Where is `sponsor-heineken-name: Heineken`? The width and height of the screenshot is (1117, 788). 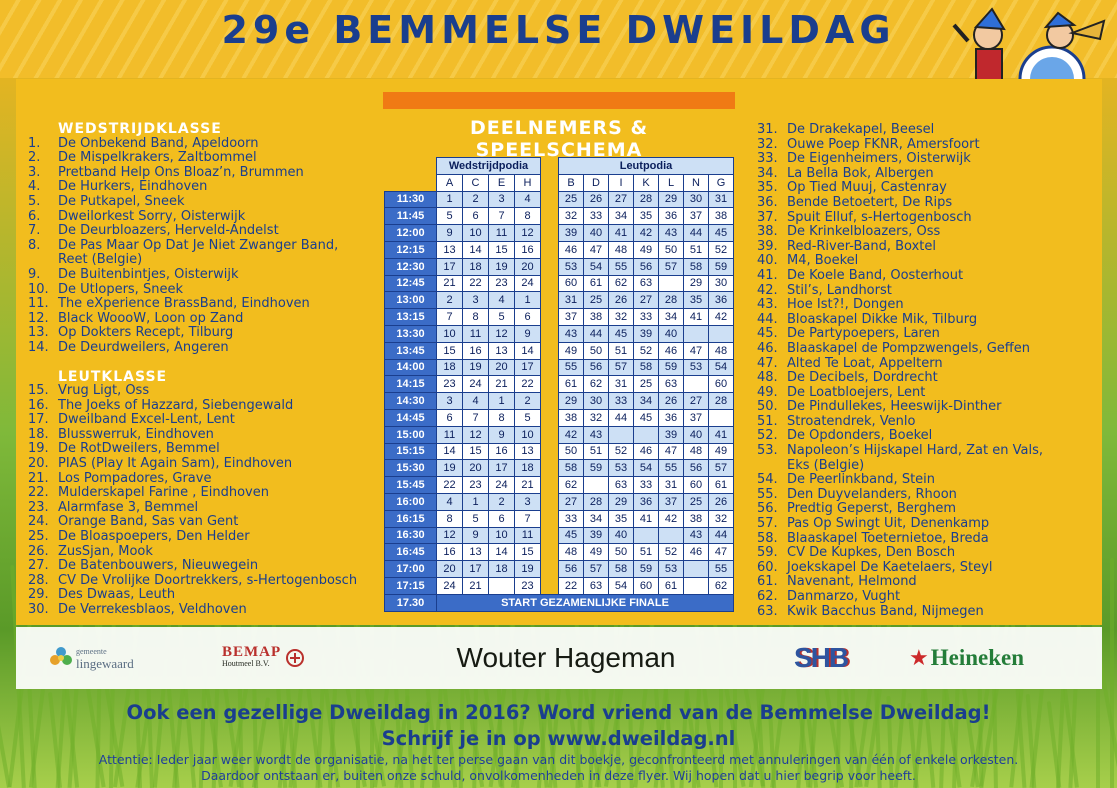
sponsor-heineken-name: Heineken is located at coordinates (977, 657).